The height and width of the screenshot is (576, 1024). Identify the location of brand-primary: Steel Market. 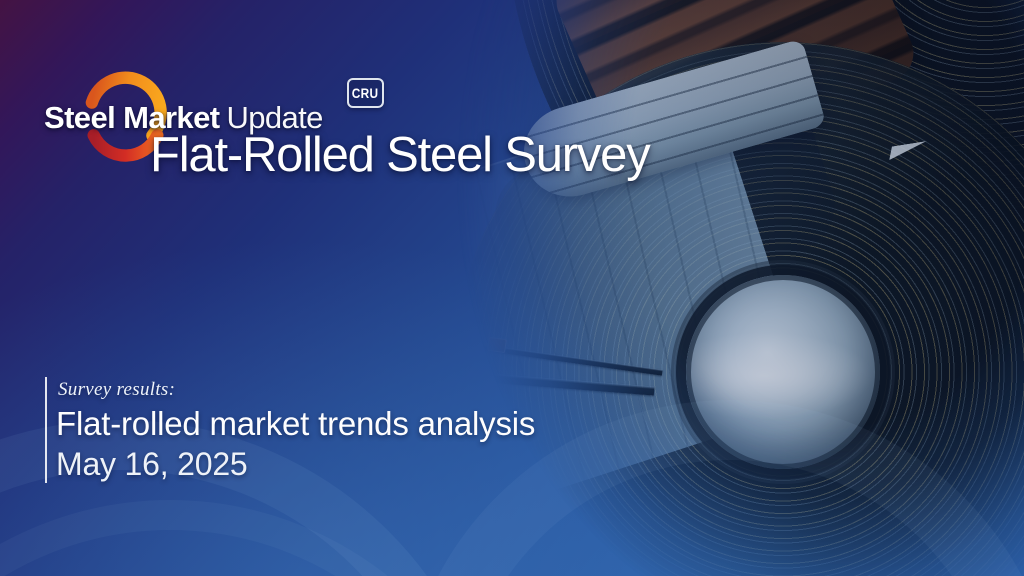
(132, 117).